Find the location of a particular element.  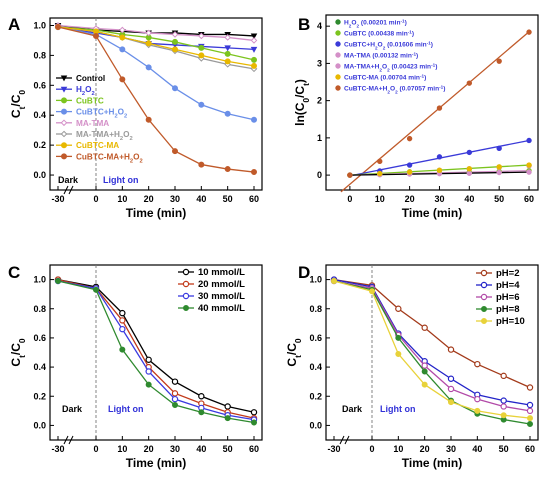

x-tick-label: 10 is located at coordinates (122, 199).